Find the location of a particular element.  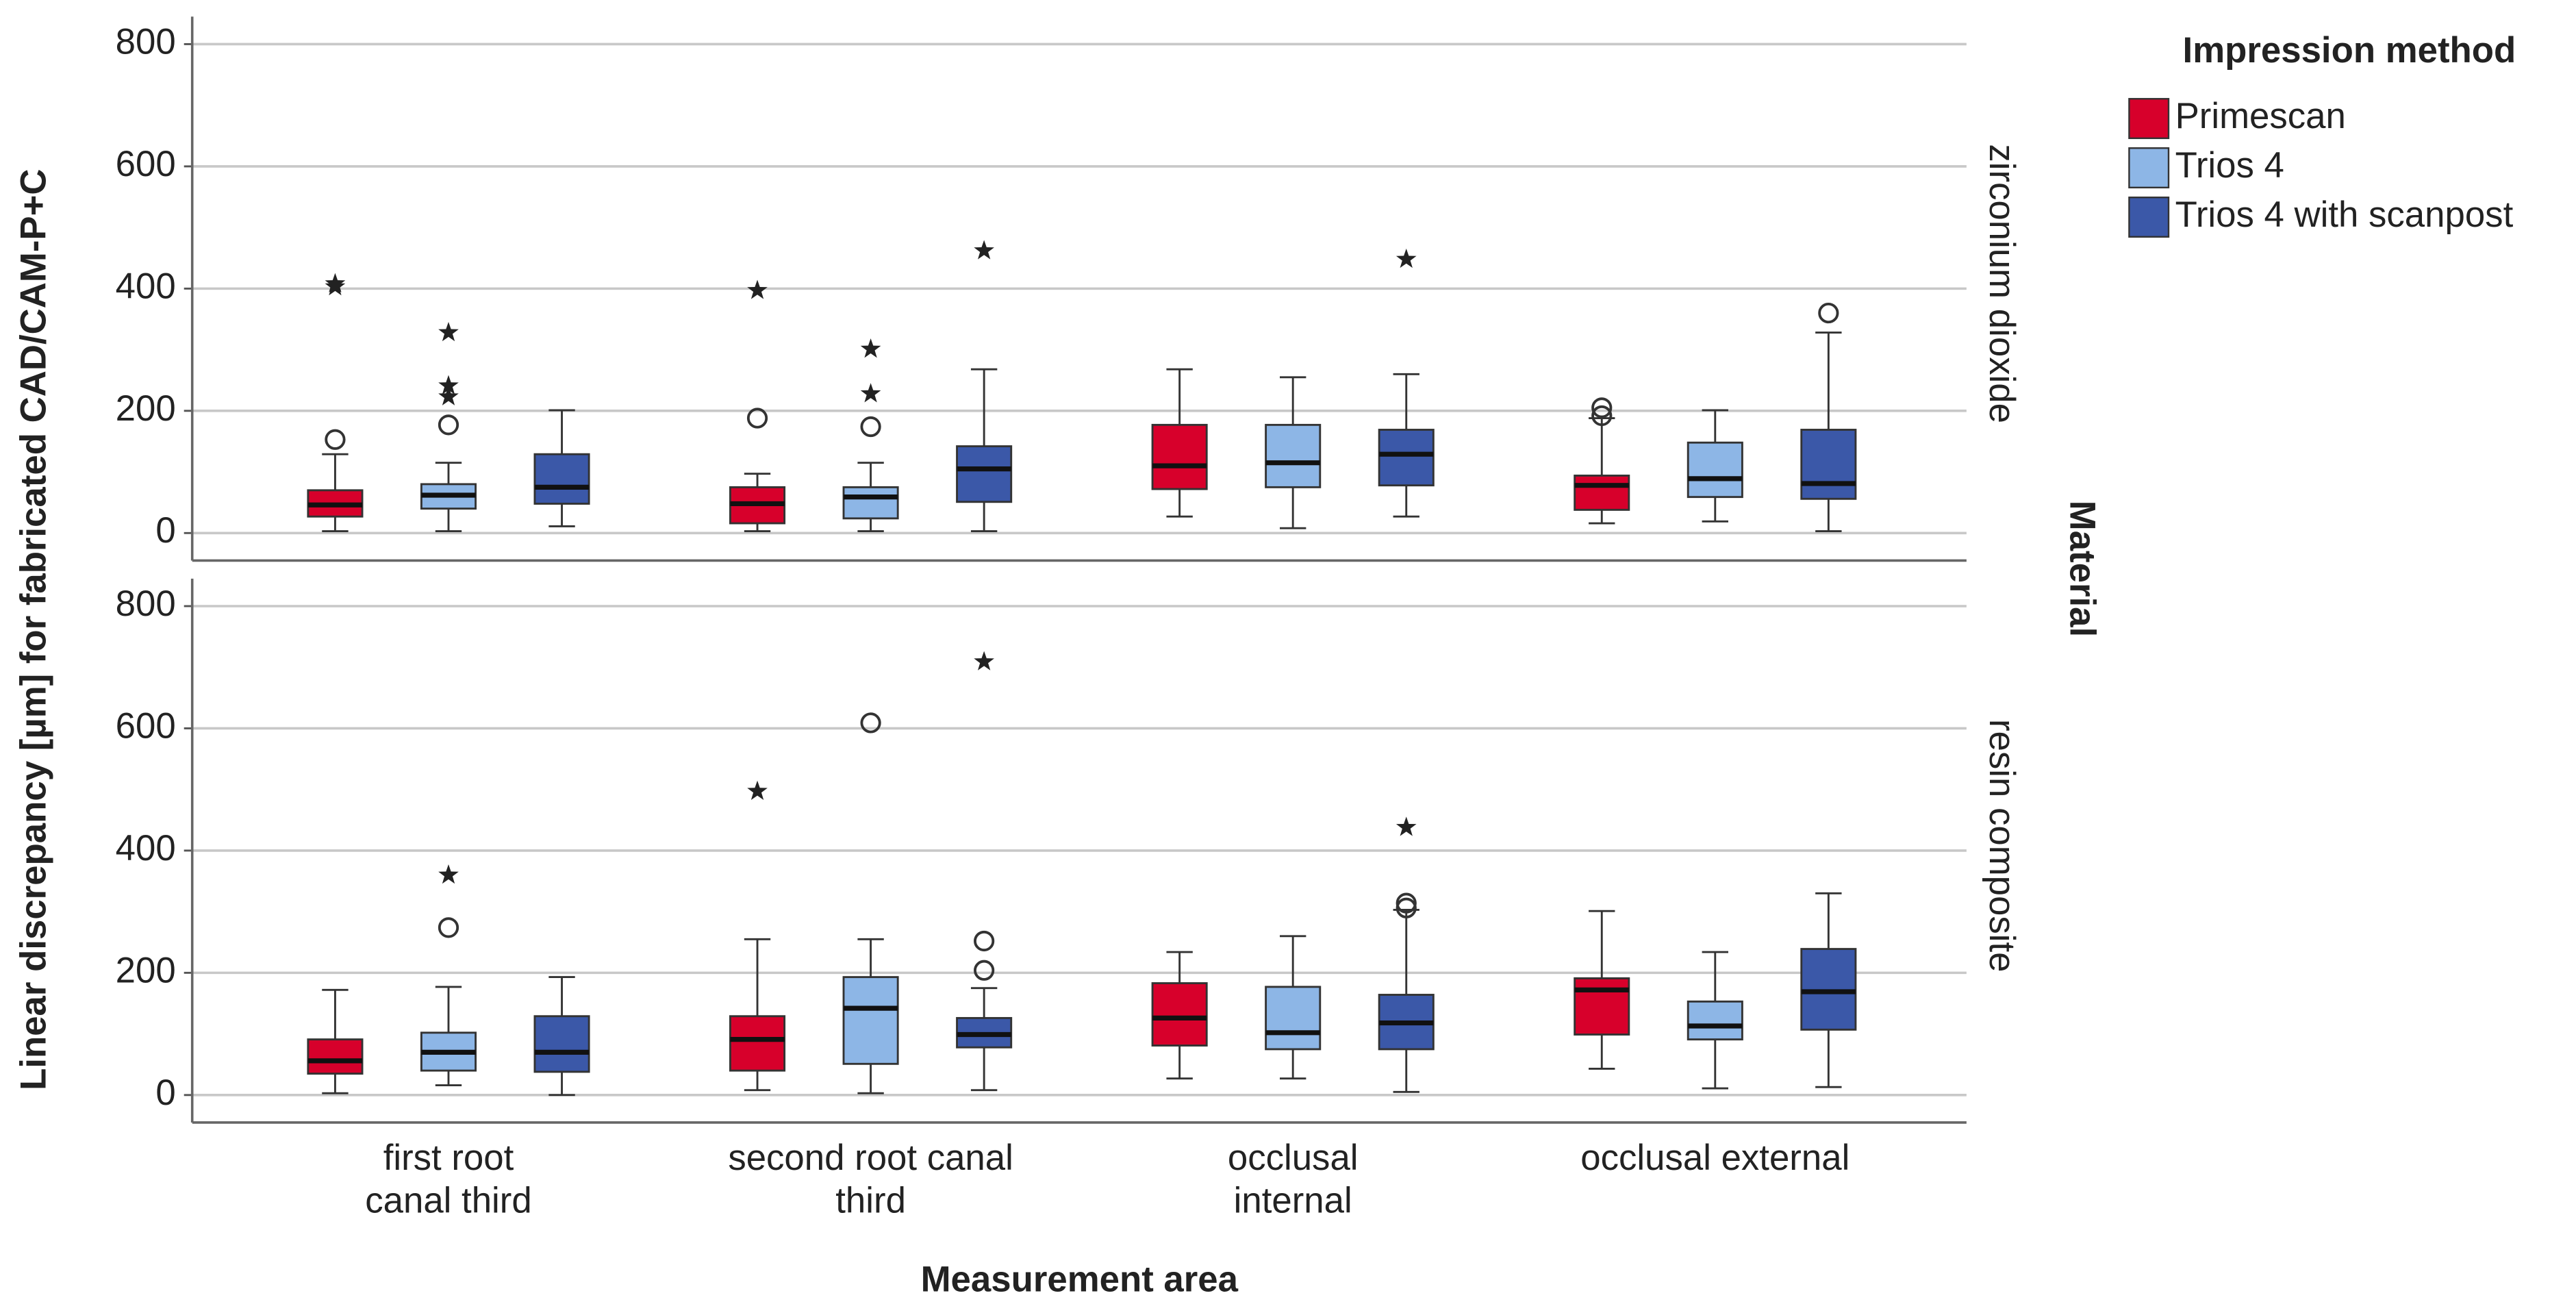

facet-title: Material is located at coordinates (2082, 569).